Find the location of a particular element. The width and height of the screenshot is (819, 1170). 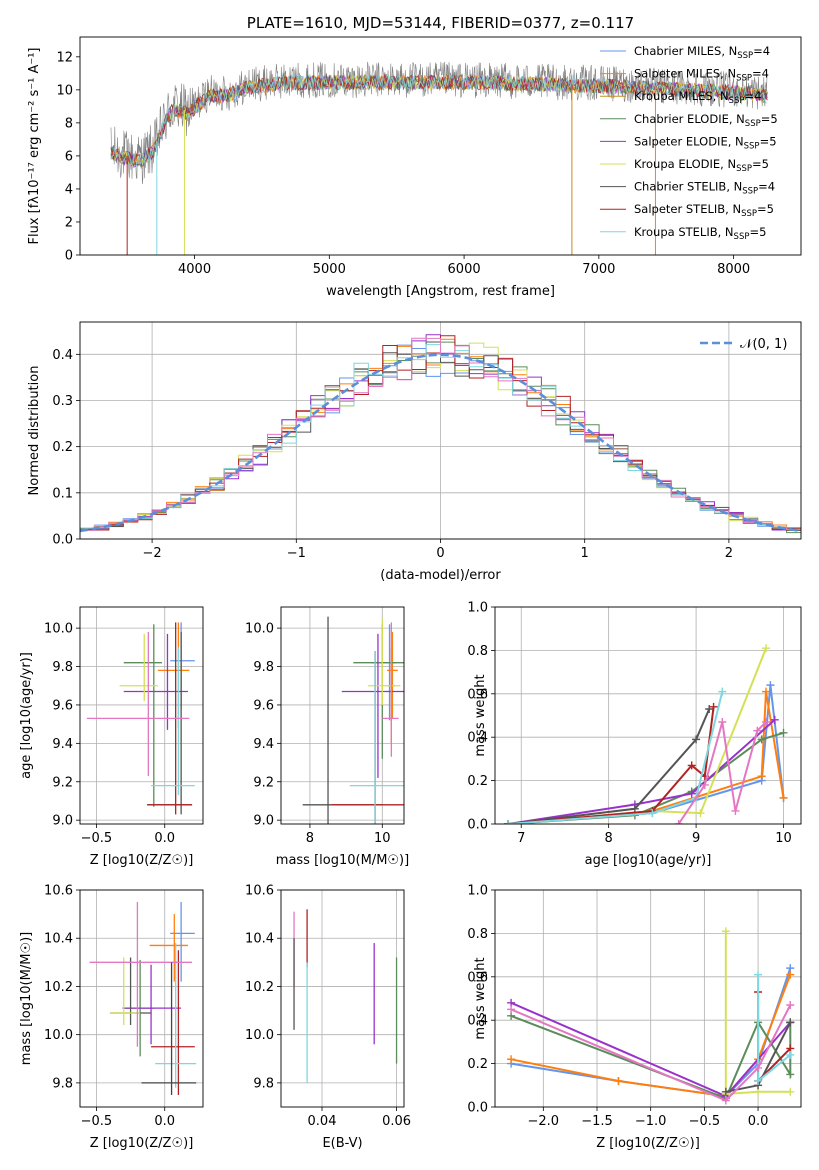

age_vs_Z-marks is located at coordinates (140, 718).